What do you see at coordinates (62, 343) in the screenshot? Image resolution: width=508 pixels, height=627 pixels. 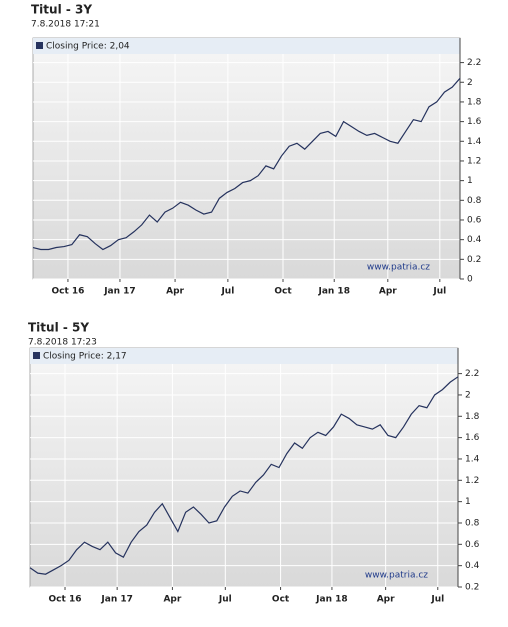 I see `chart-subtitle: 7.8.2018 17:23` at bounding box center [62, 343].